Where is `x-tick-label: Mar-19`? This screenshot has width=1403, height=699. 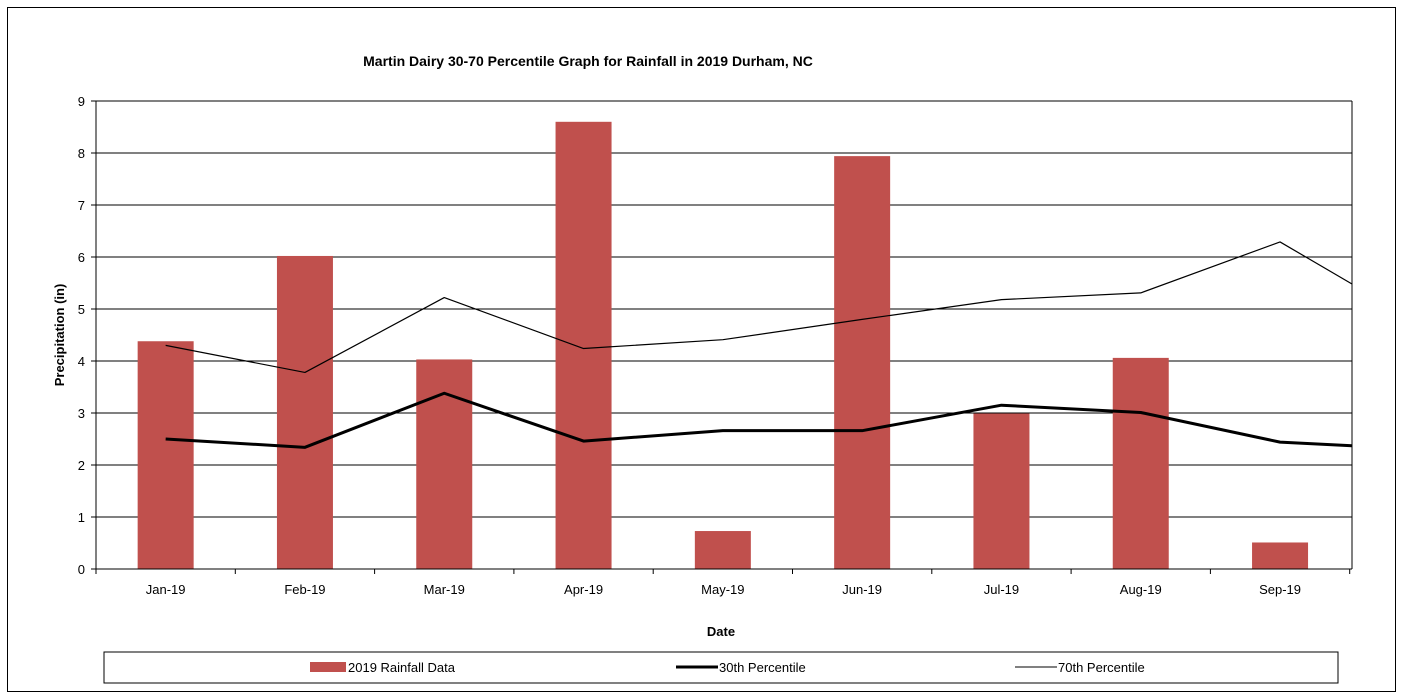
x-tick-label: Mar-19 is located at coordinates (444, 589).